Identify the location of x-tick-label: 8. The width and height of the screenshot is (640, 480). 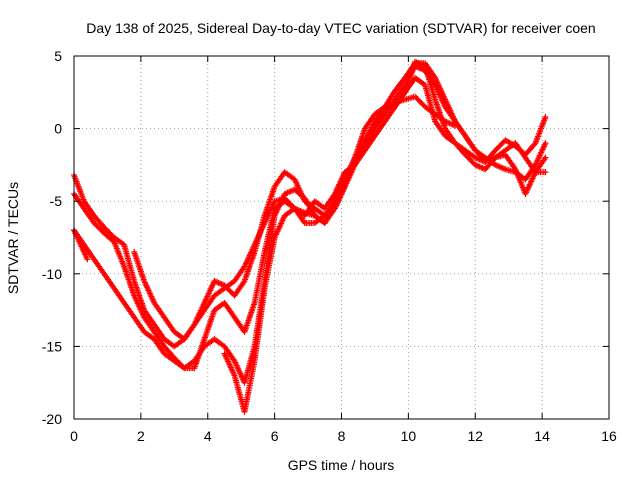
(342, 436).